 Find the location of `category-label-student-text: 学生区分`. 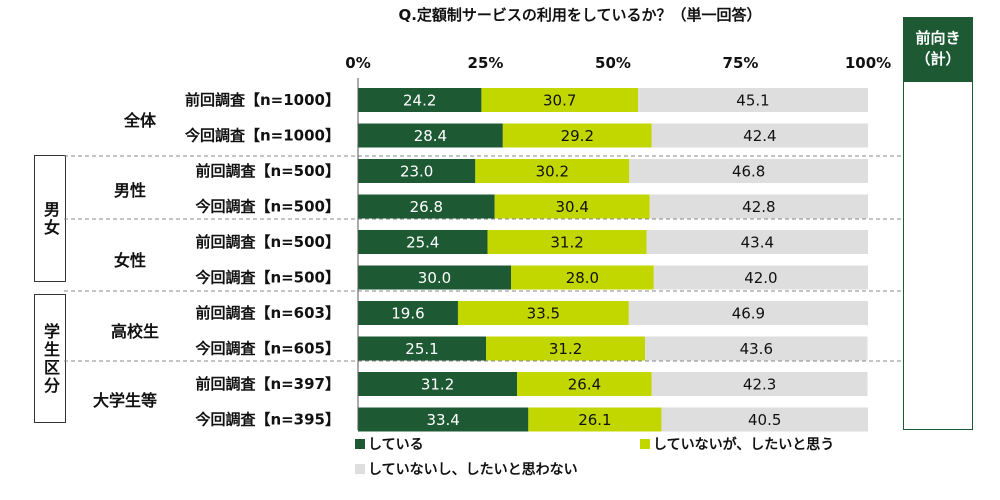

category-label-student-text: 学生区分 is located at coordinates (50, 358).